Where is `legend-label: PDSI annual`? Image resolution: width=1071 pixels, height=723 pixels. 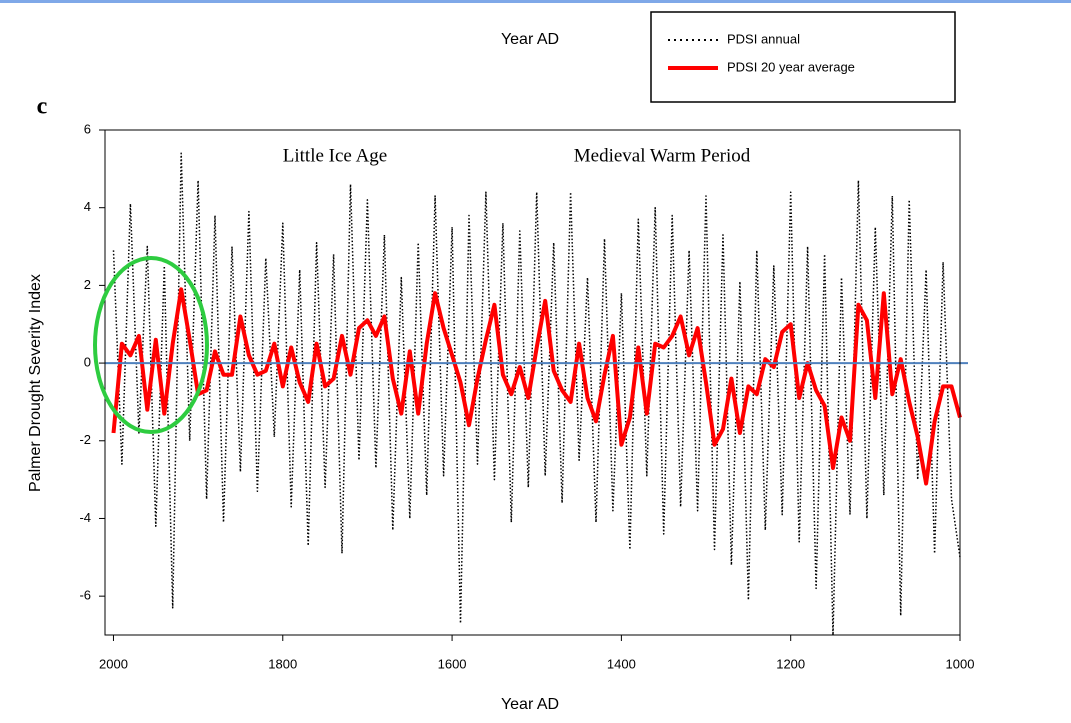
legend-label: PDSI annual is located at coordinates (763, 38).